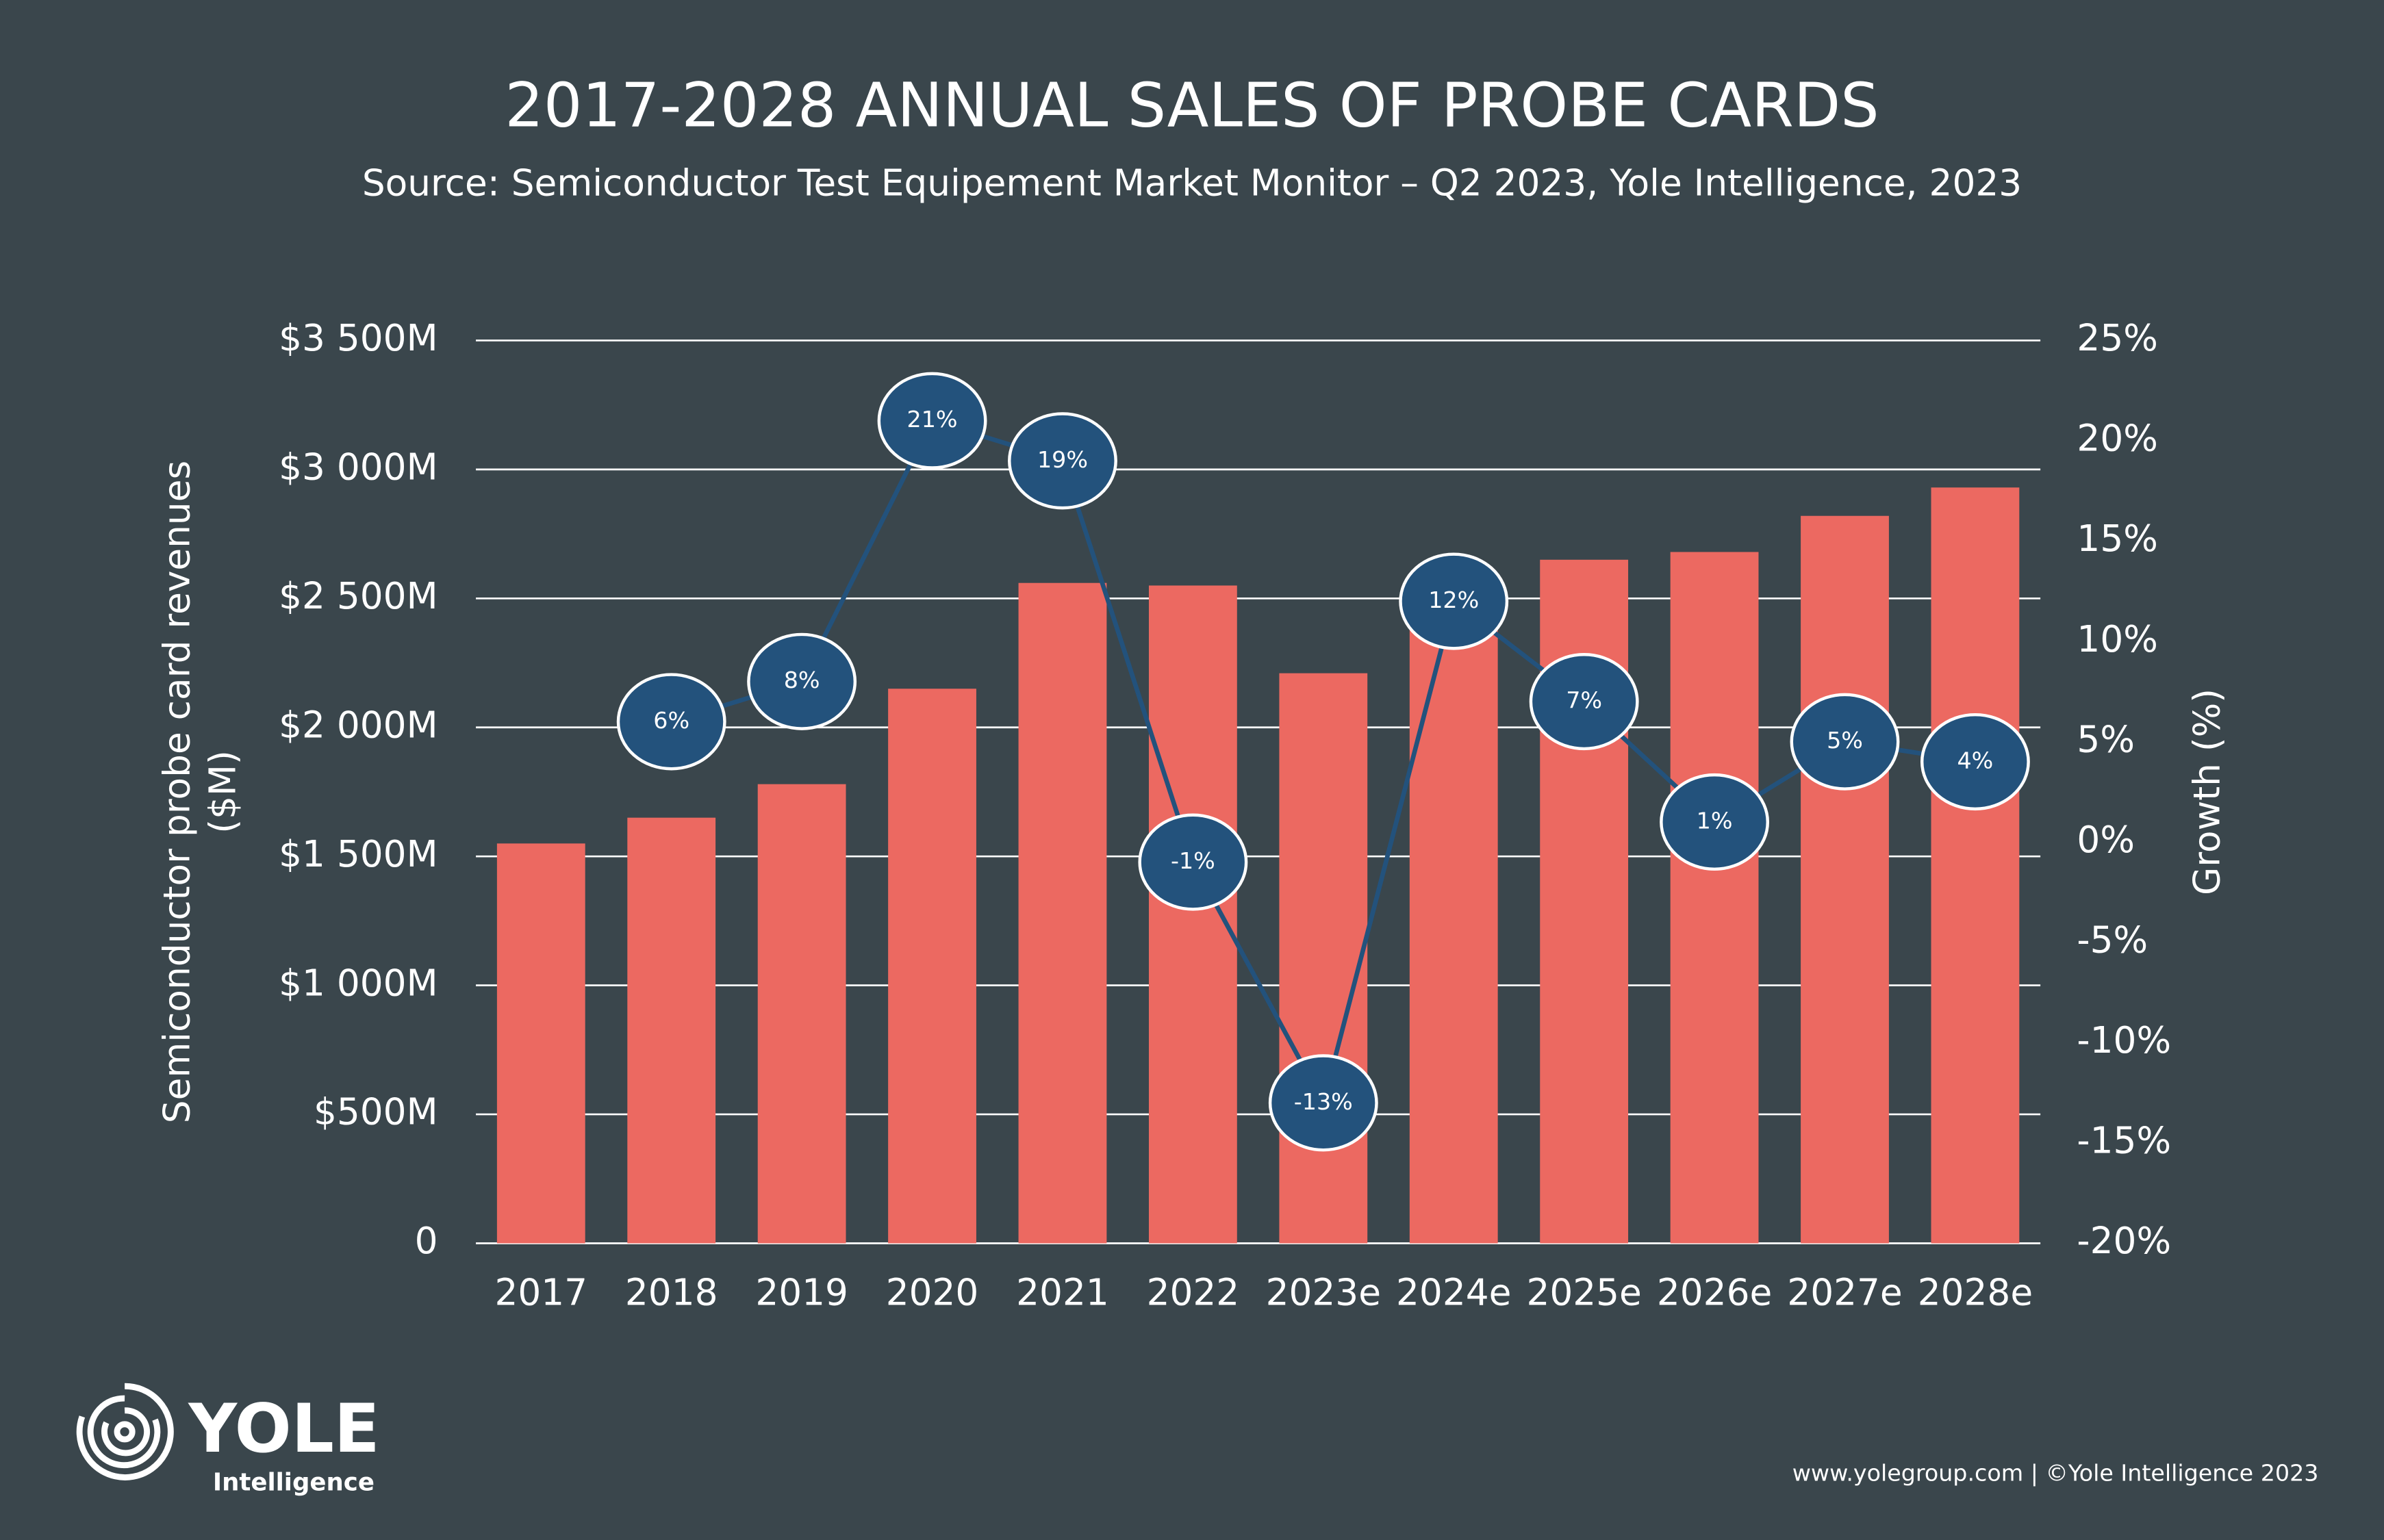  Describe the element at coordinates (671, 1293) in the screenshot. I see `x-tick-label: 2018` at that location.